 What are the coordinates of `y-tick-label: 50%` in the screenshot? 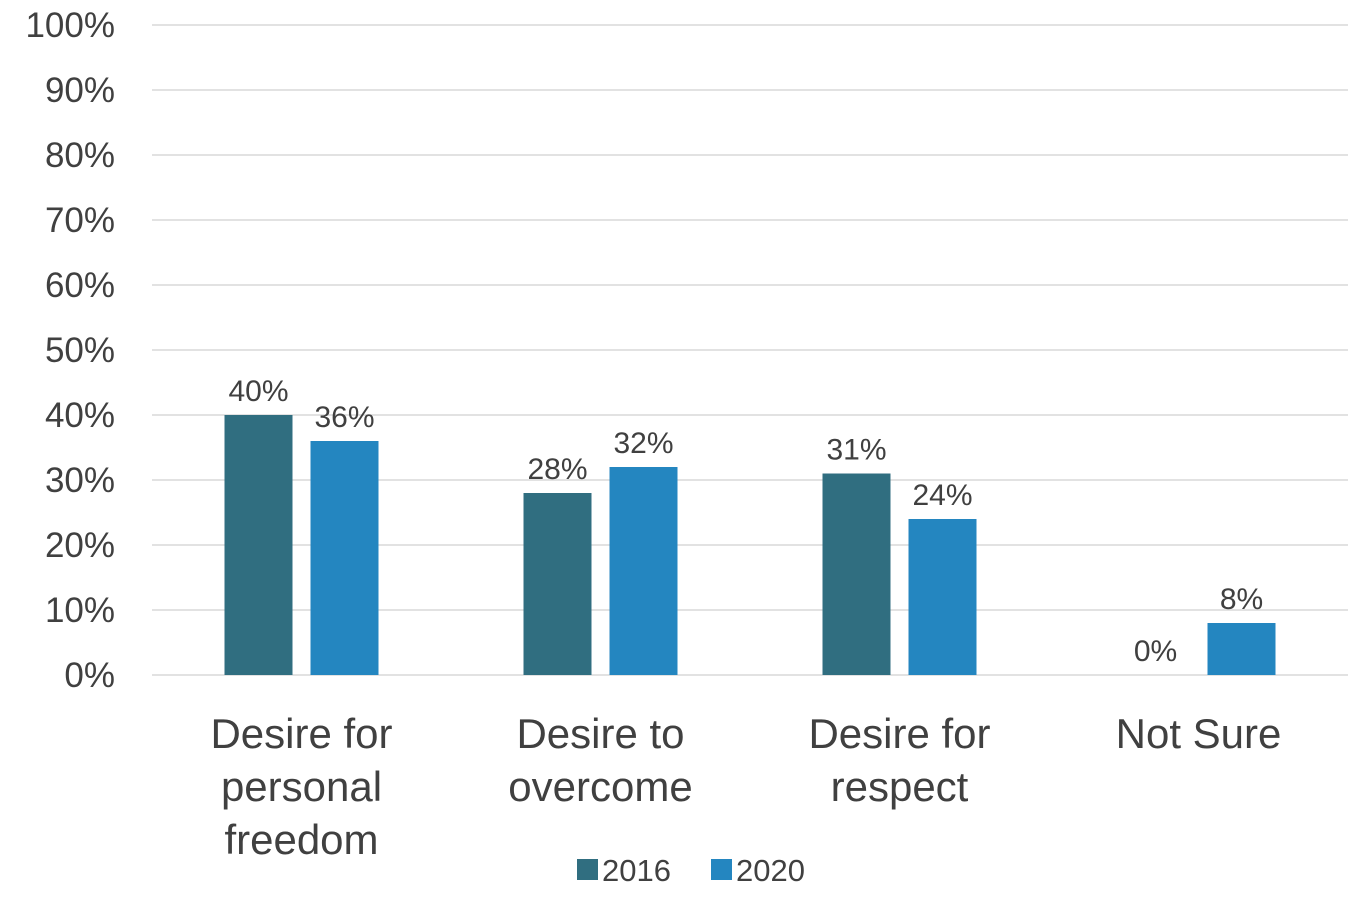 It's located at (80, 350).